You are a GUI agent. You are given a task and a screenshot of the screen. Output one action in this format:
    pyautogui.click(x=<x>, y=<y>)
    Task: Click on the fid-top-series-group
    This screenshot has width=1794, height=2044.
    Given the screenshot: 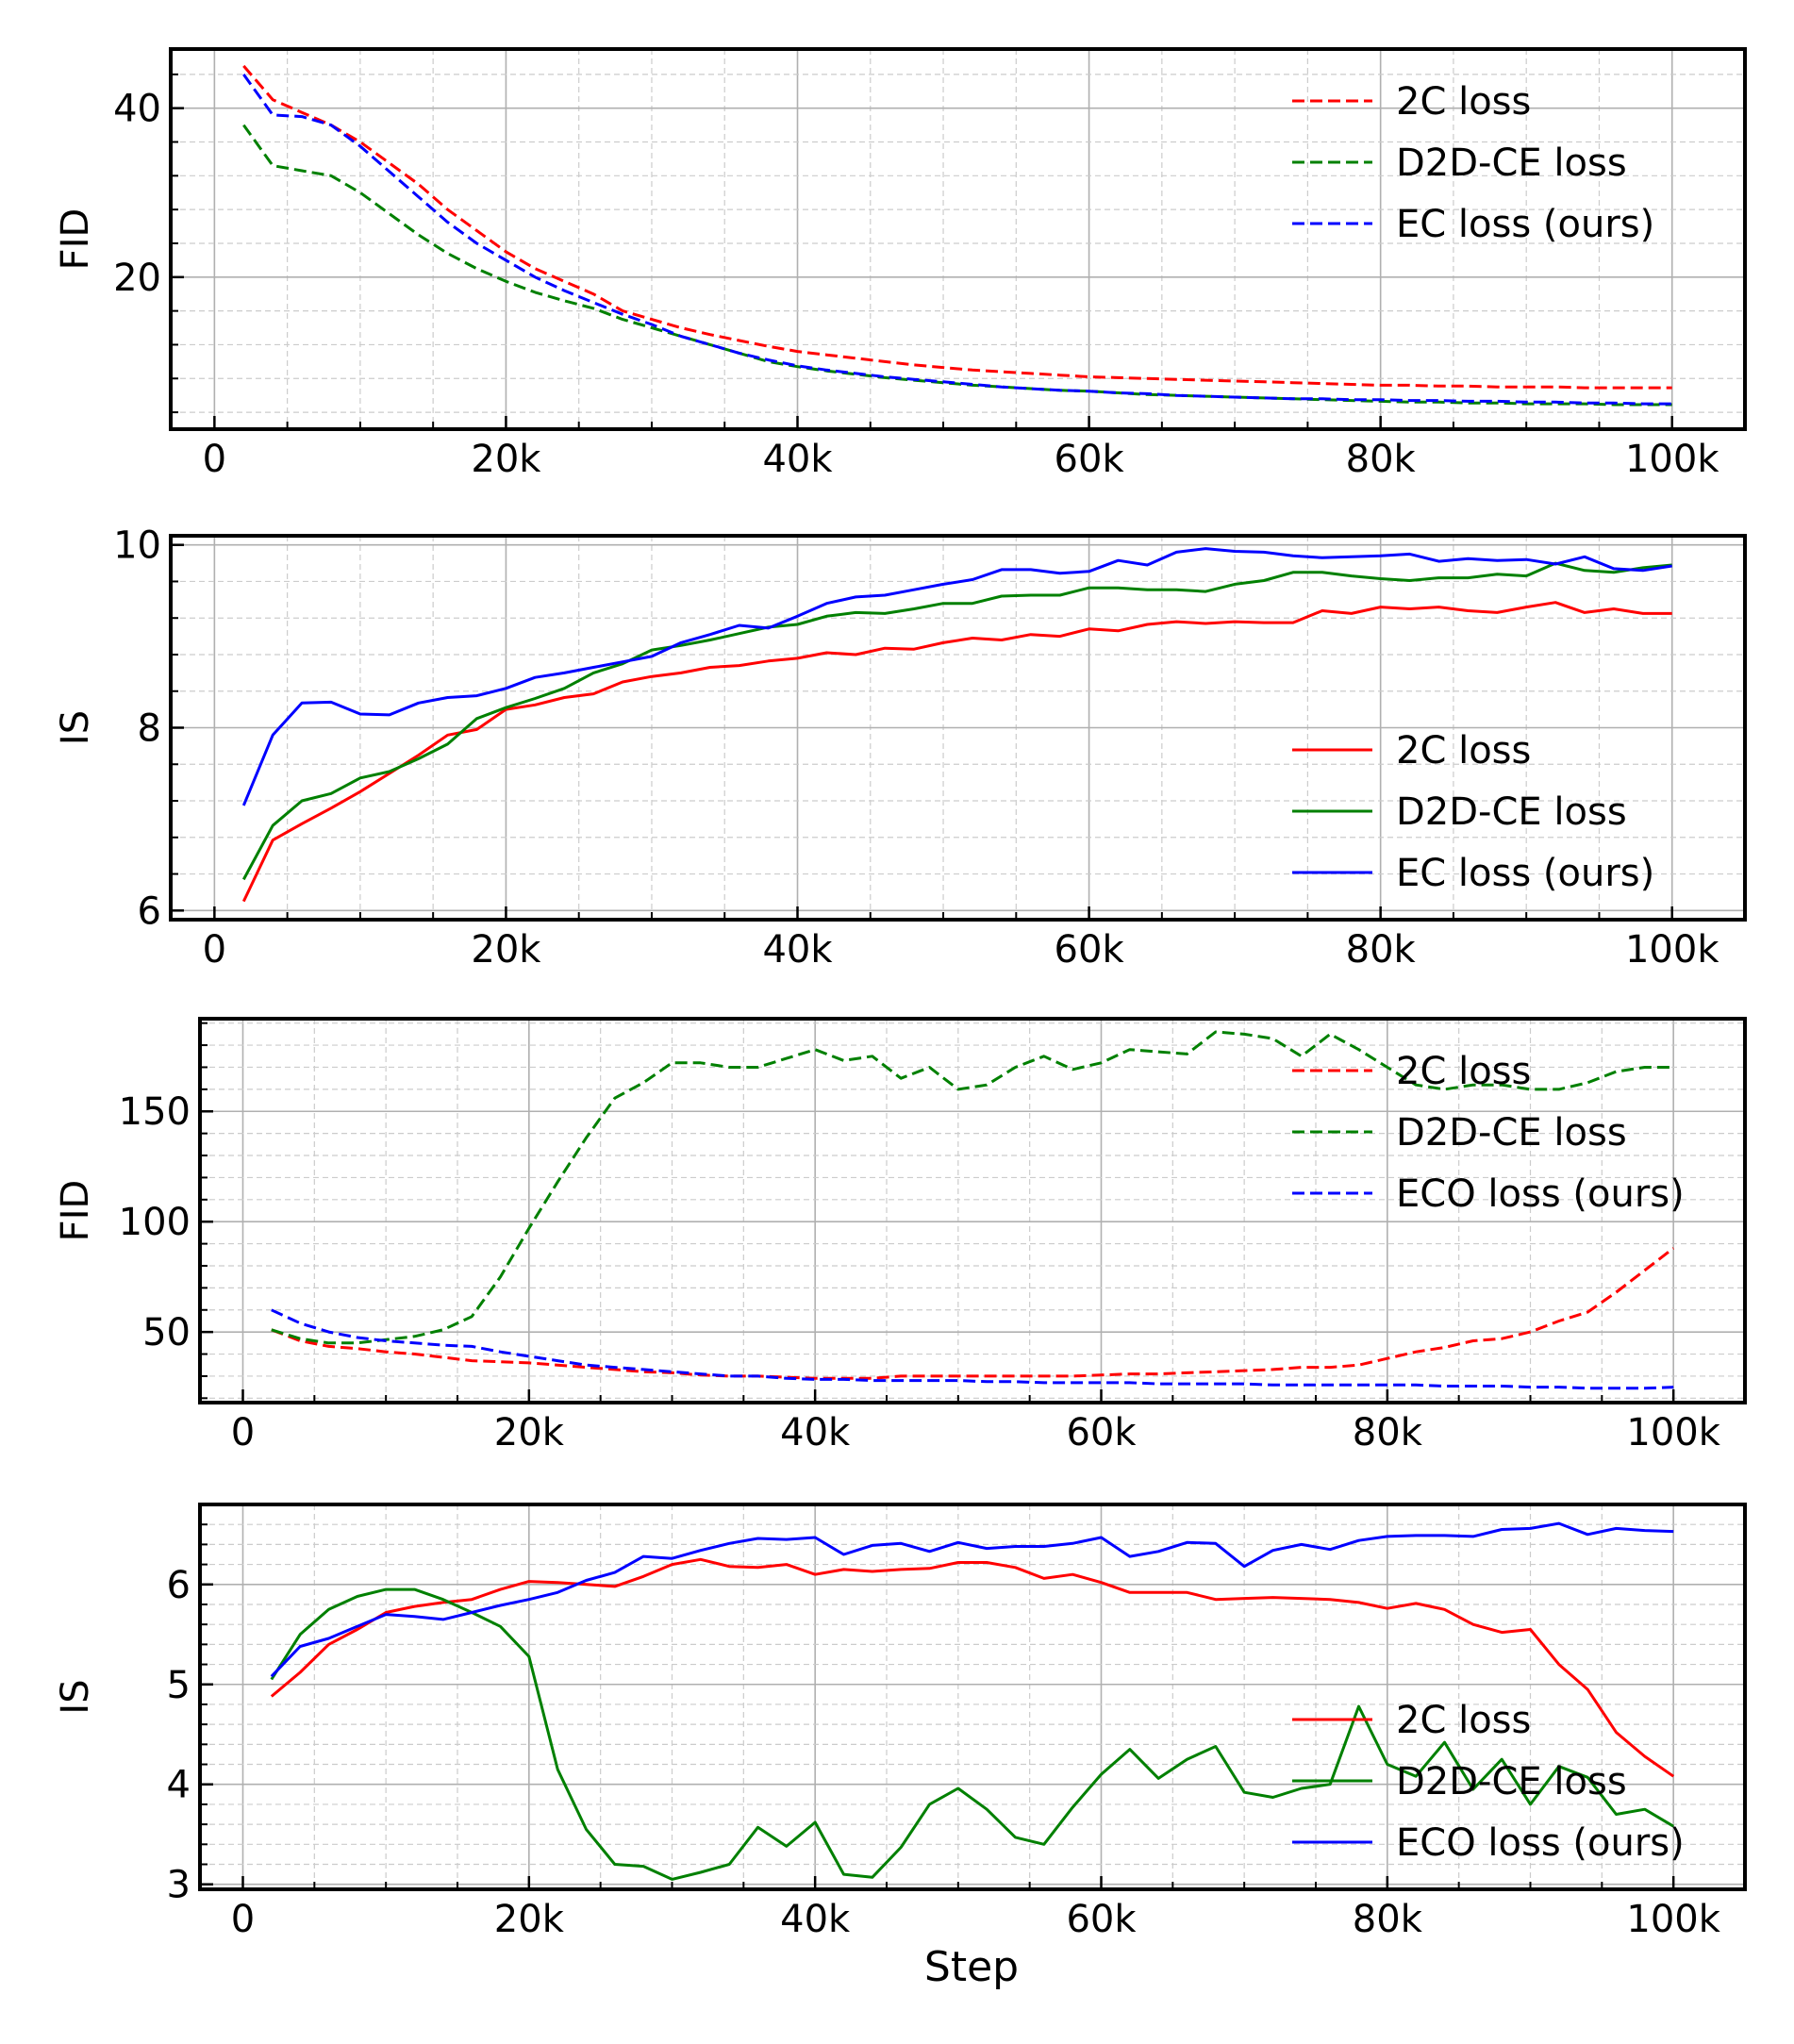 What is the action you would take?
    pyautogui.click(x=957, y=235)
    